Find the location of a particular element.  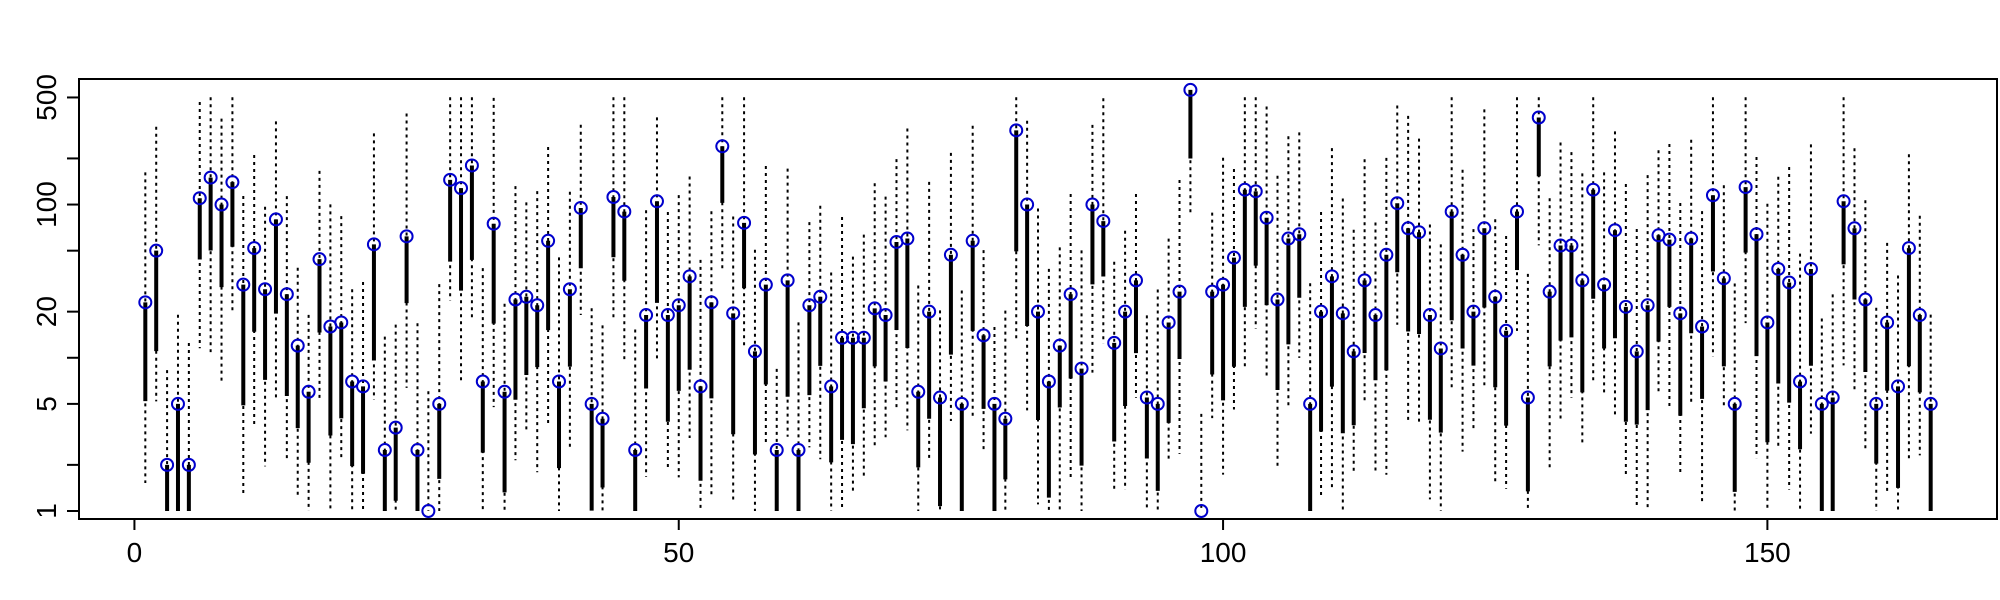

x-axis-tick-label: 150 is located at coordinates (1767, 552).